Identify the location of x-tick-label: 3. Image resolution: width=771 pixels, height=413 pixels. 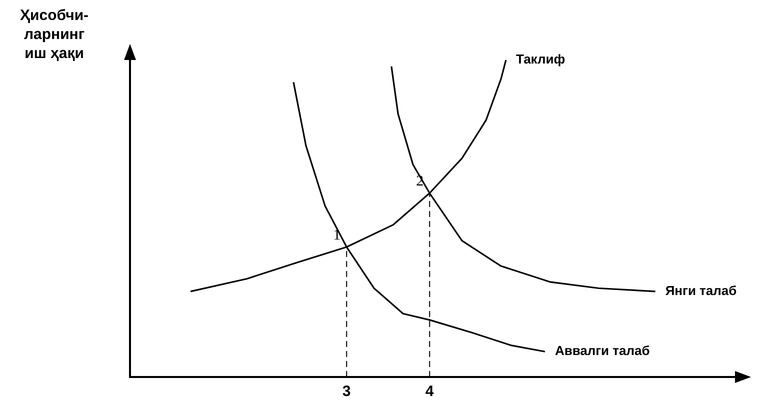
(346, 391).